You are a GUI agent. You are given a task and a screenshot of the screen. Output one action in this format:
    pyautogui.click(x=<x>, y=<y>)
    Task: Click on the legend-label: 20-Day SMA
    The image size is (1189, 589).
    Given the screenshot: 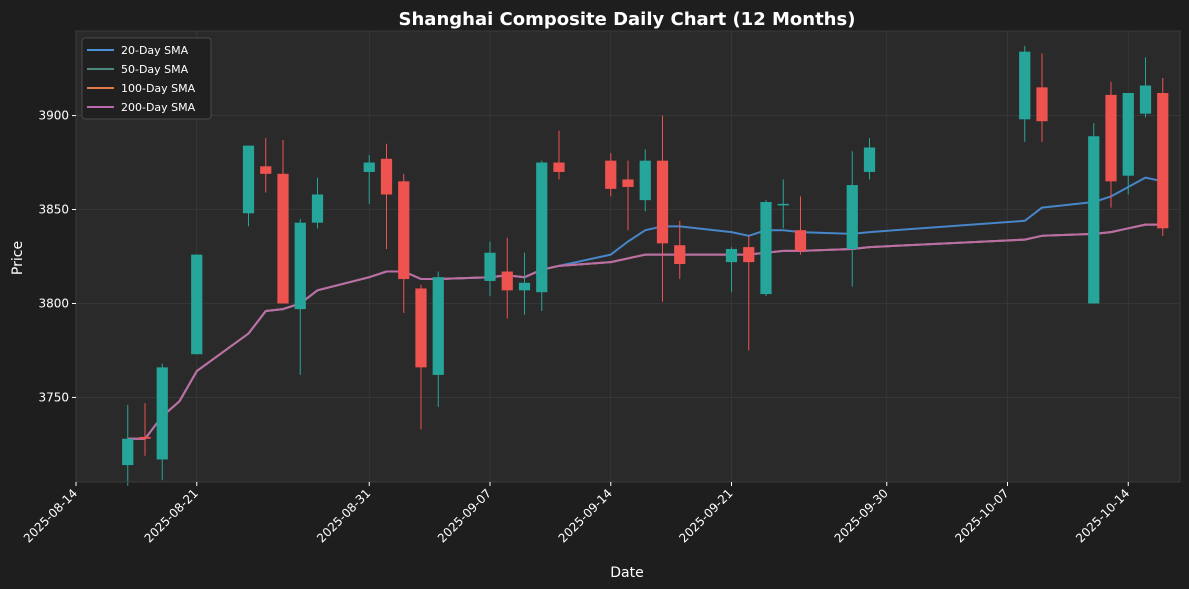 What is the action you would take?
    pyautogui.click(x=155, y=50)
    